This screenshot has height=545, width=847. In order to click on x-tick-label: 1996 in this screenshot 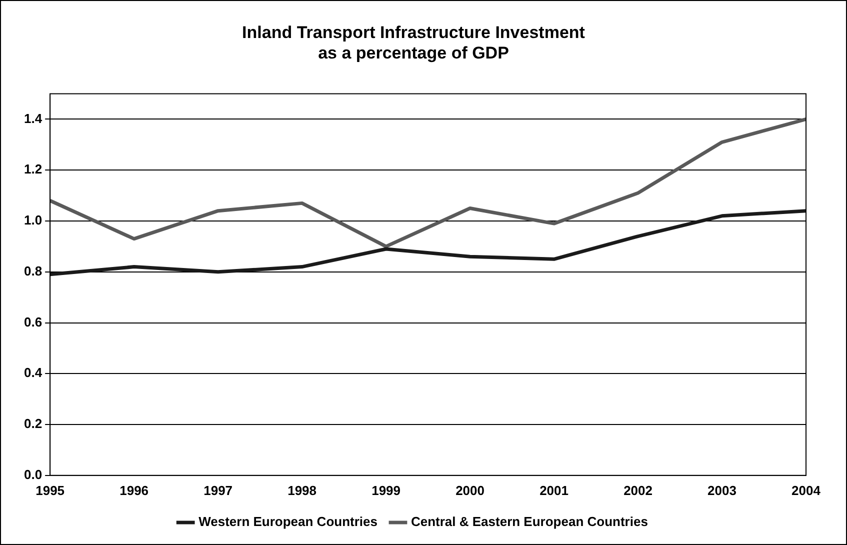, I will do `click(134, 490)`.